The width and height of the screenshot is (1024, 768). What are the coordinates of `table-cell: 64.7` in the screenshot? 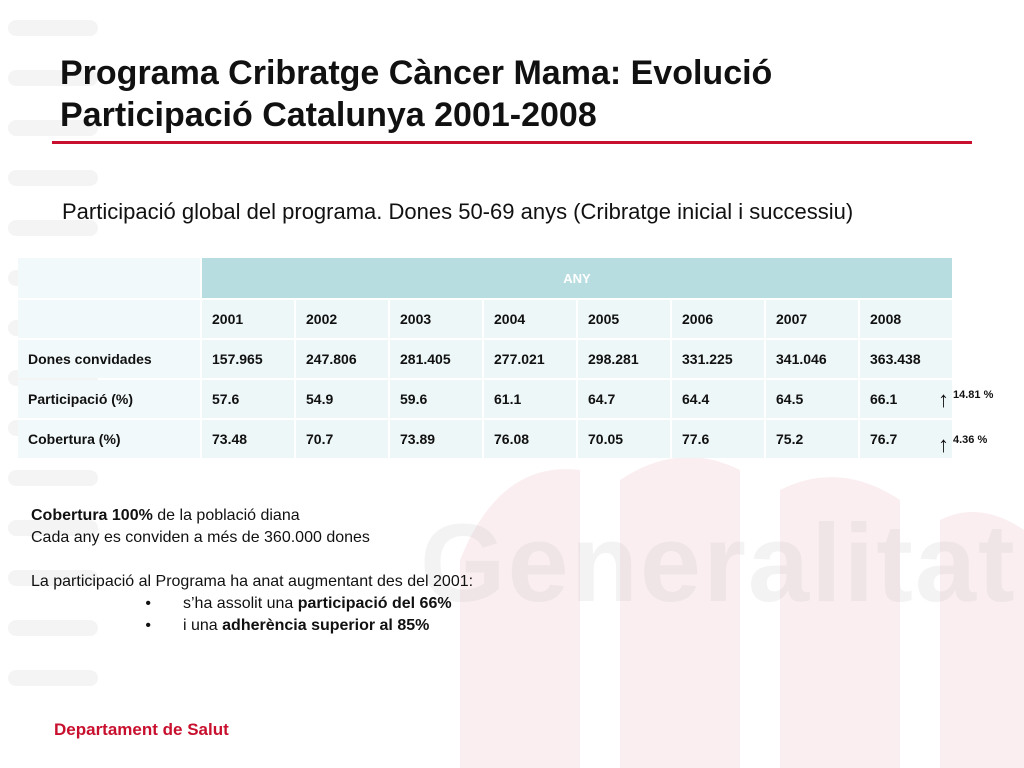 It's located at (624, 399).